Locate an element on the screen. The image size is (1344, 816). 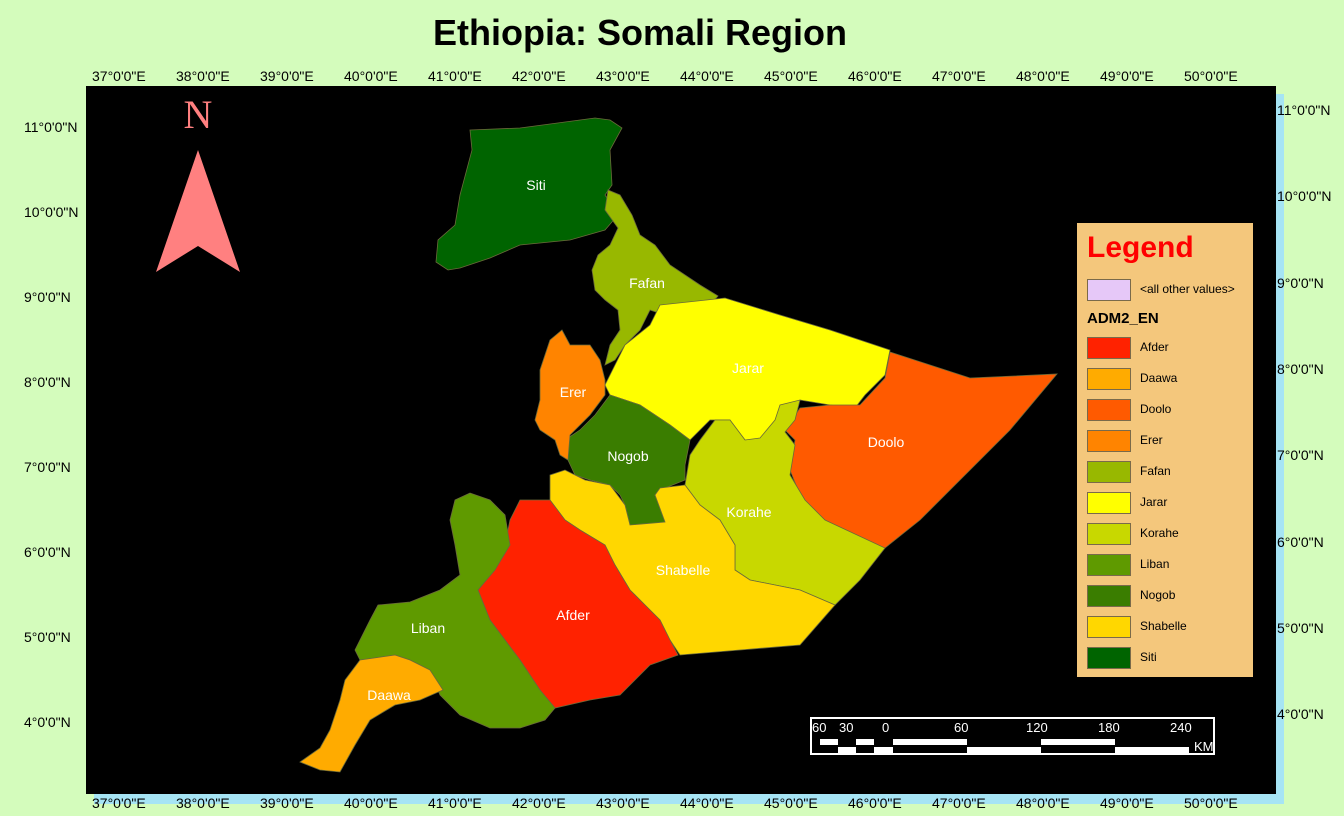
legend-label: Shabelle is located at coordinates (1163, 626).